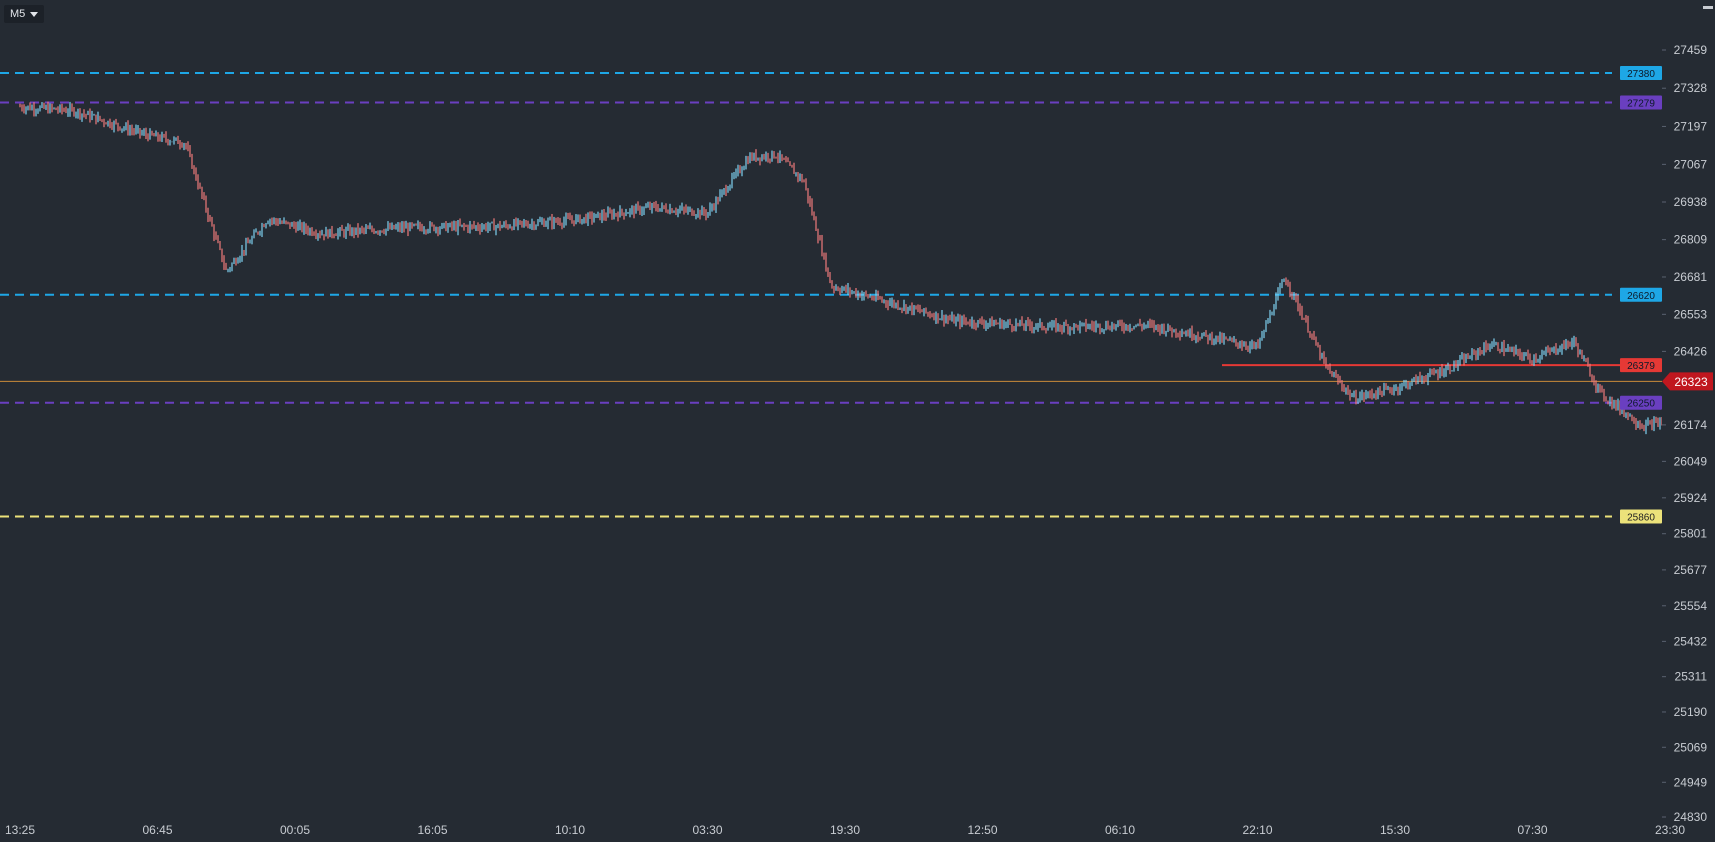 The image size is (1715, 842). I want to click on y-tick-label: 24949, so click(1691, 782).